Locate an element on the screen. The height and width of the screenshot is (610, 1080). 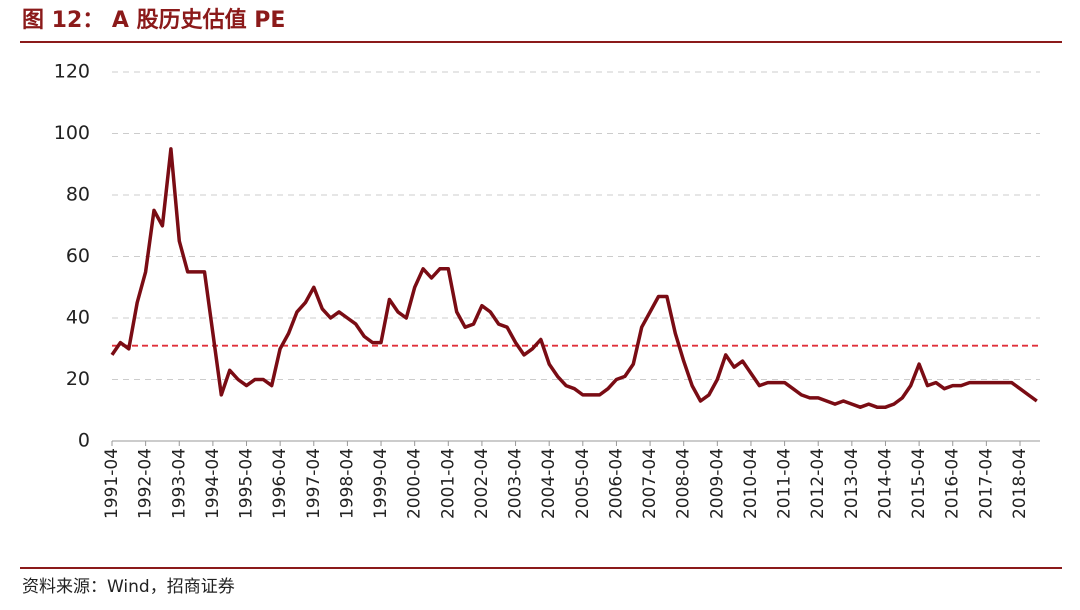
x-tick-label: 2004-04 is located at coordinates (549, 483).